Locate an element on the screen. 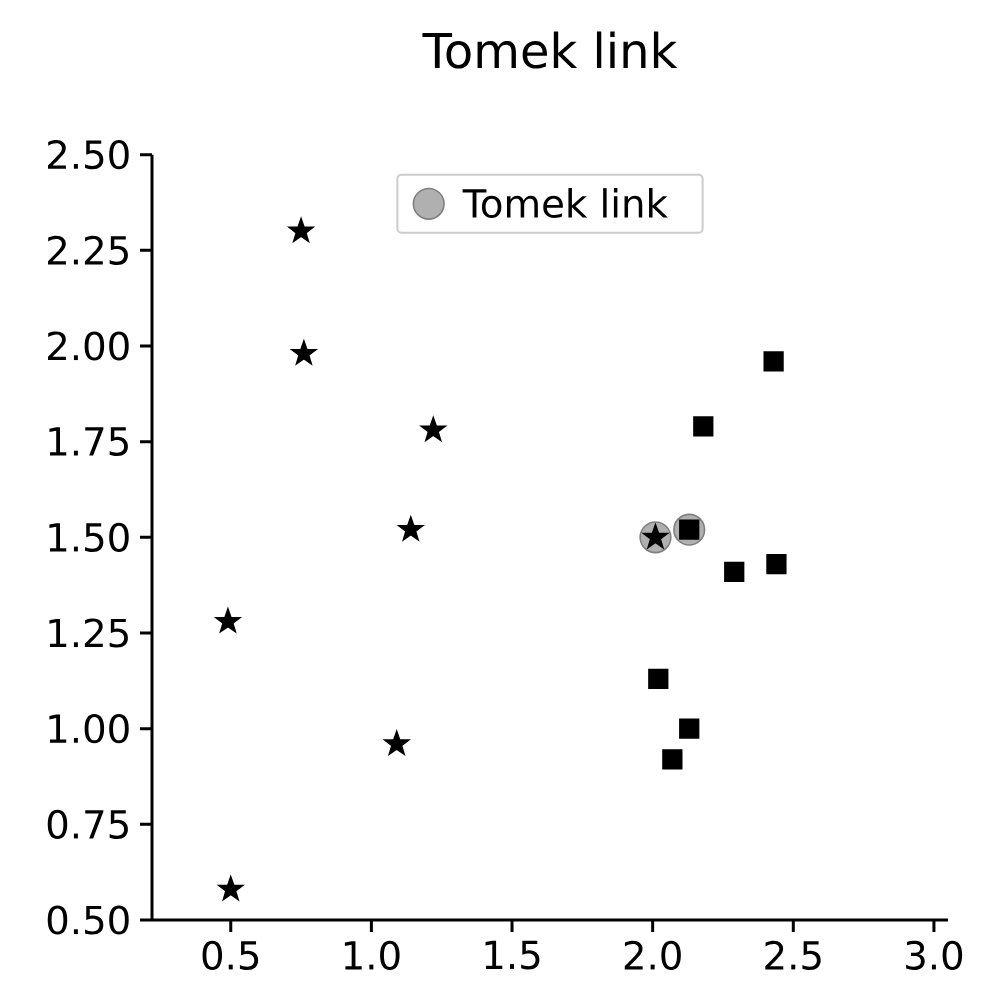 The image size is (994, 1002). y-tick-label: 2.25 is located at coordinates (88, 250).